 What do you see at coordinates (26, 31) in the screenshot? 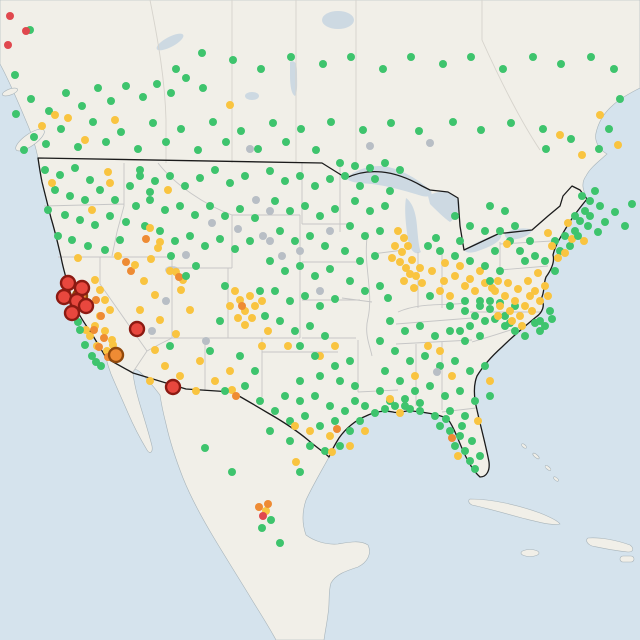
I see `aqi-marker-unhealthy` at bounding box center [26, 31].